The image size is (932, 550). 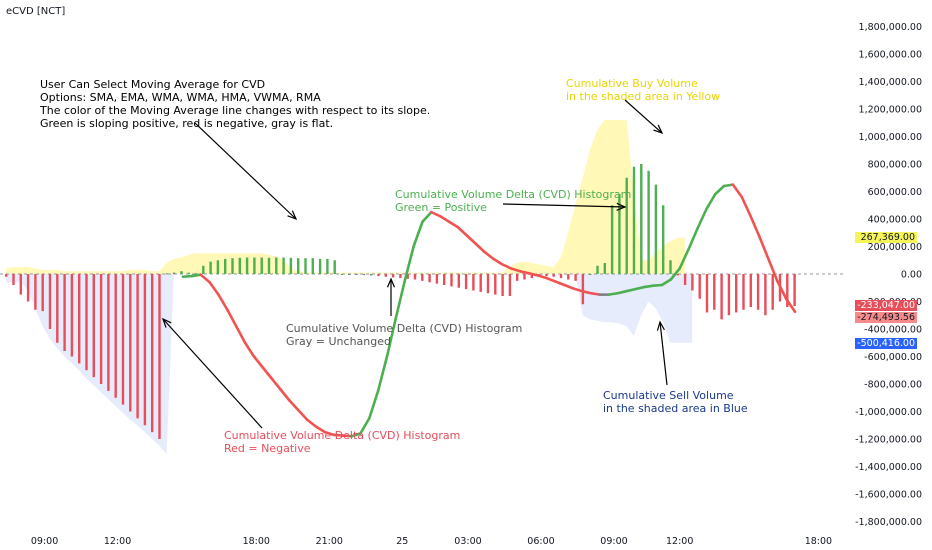 I want to click on y-tick-label: 200,000.00, so click(x=895, y=247).